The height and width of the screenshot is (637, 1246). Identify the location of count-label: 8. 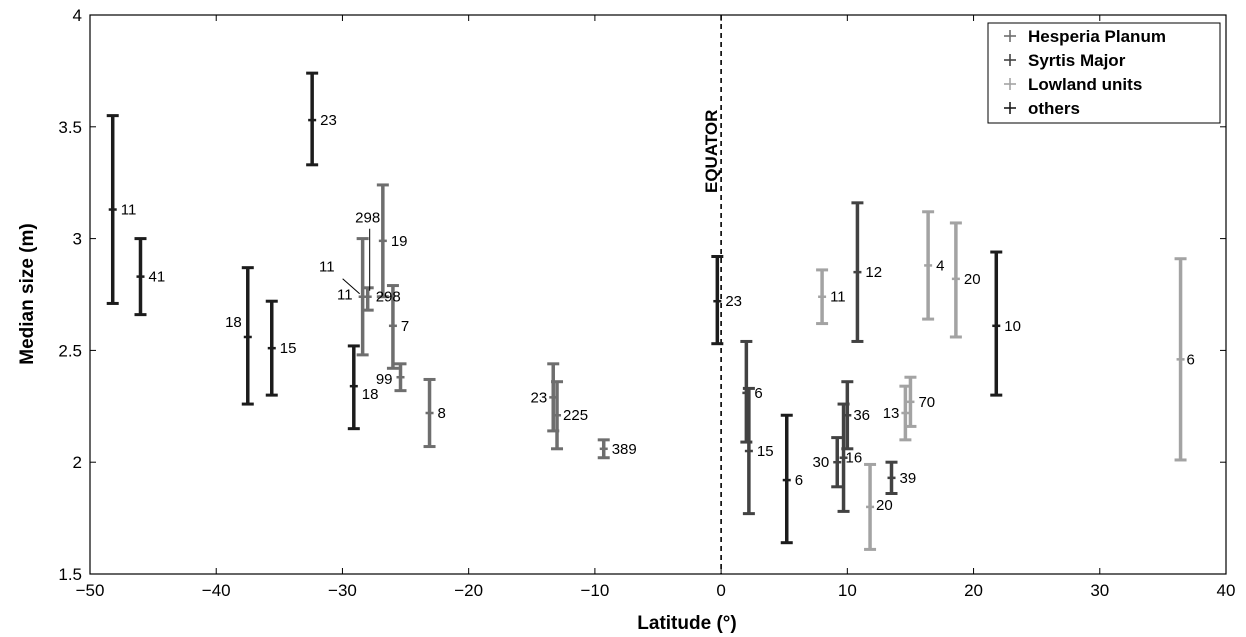
(442, 413).